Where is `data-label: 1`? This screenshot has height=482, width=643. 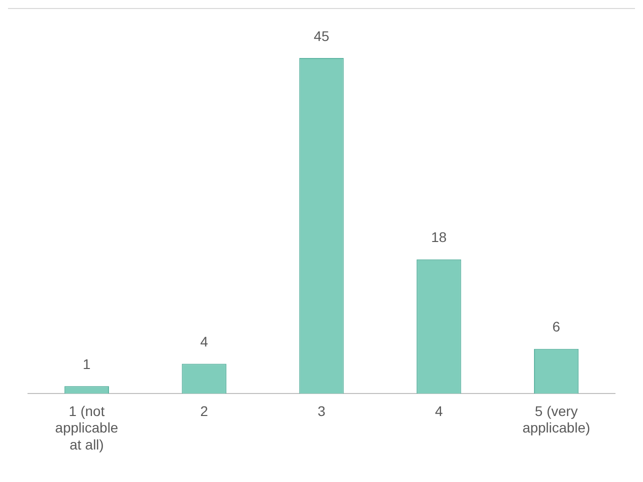
data-label: 1 is located at coordinates (86, 364).